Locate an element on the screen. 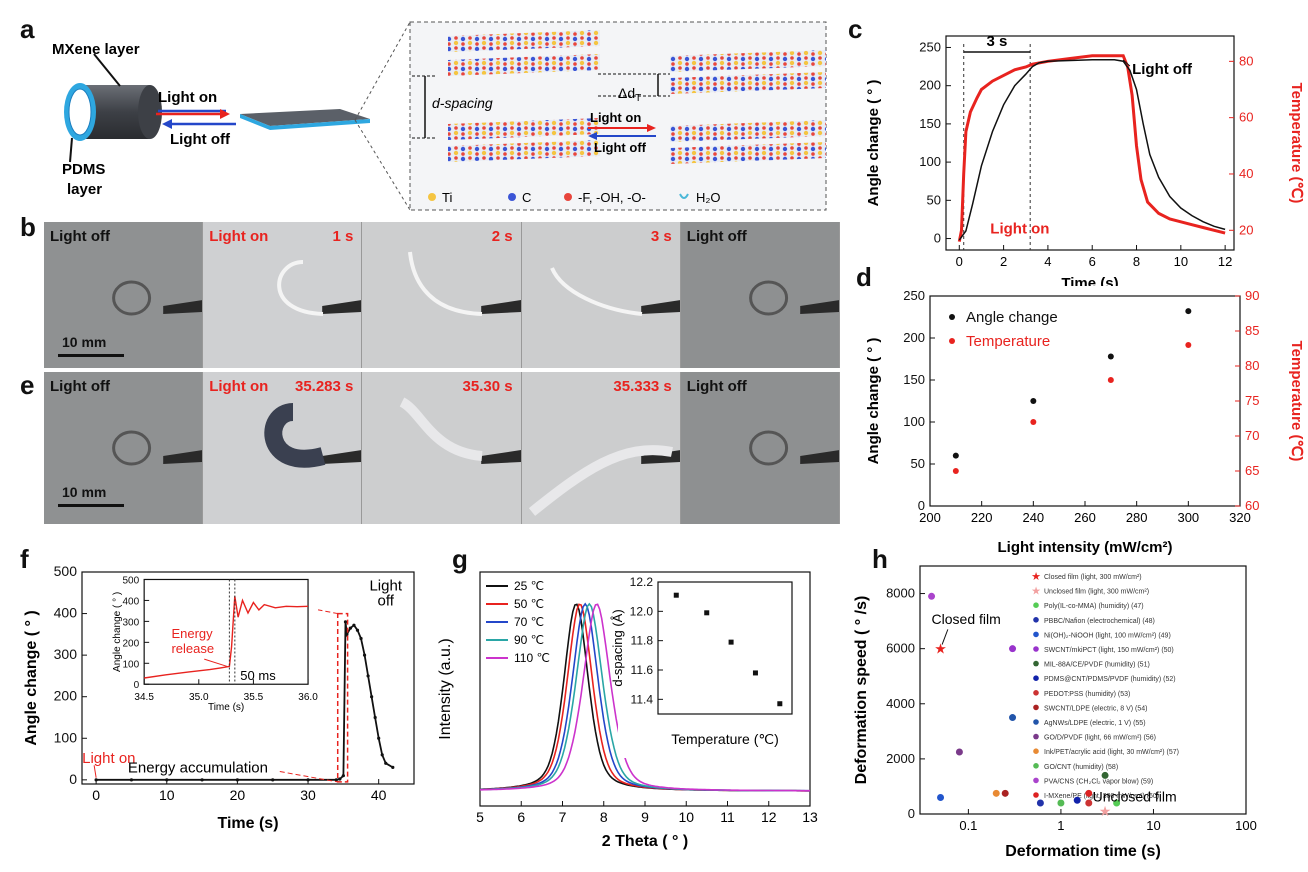 This screenshot has width=1308, height=872. x-tick-label: 0 is located at coordinates (959, 261).